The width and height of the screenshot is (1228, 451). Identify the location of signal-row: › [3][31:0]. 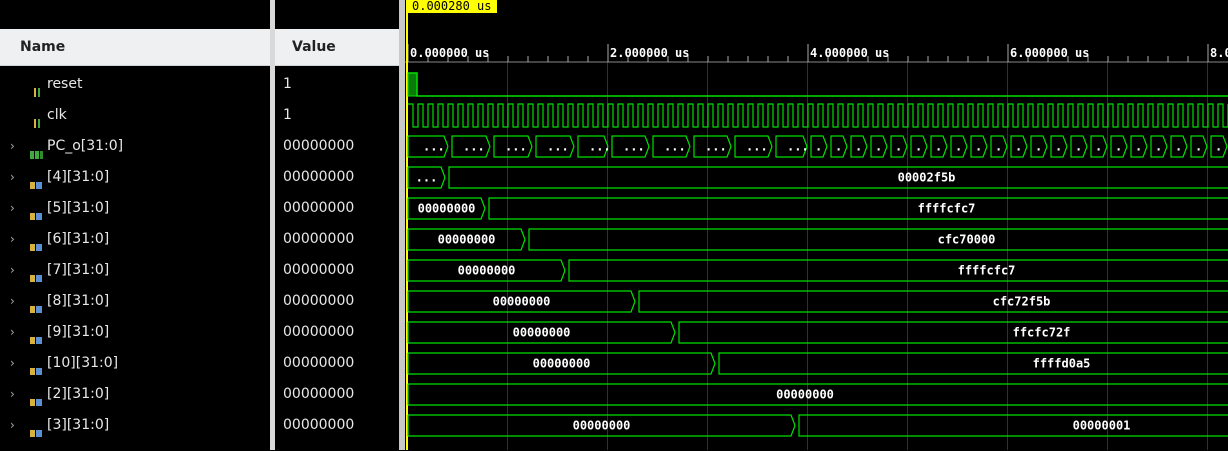
(135, 425).